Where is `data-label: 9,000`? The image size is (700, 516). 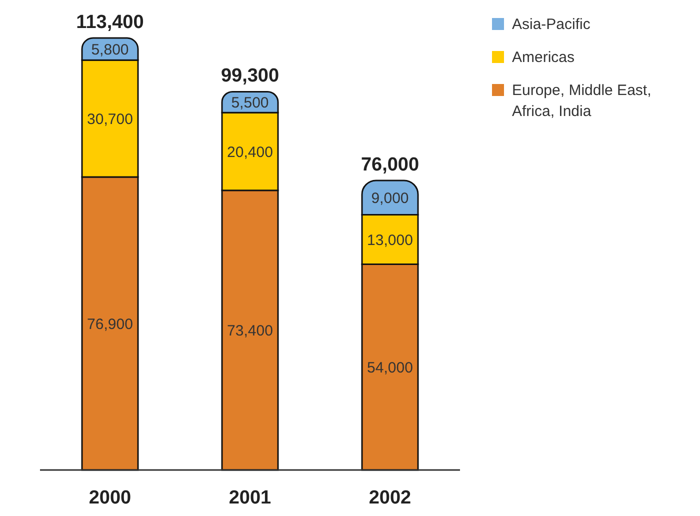
data-label: 9,000 is located at coordinates (390, 198).